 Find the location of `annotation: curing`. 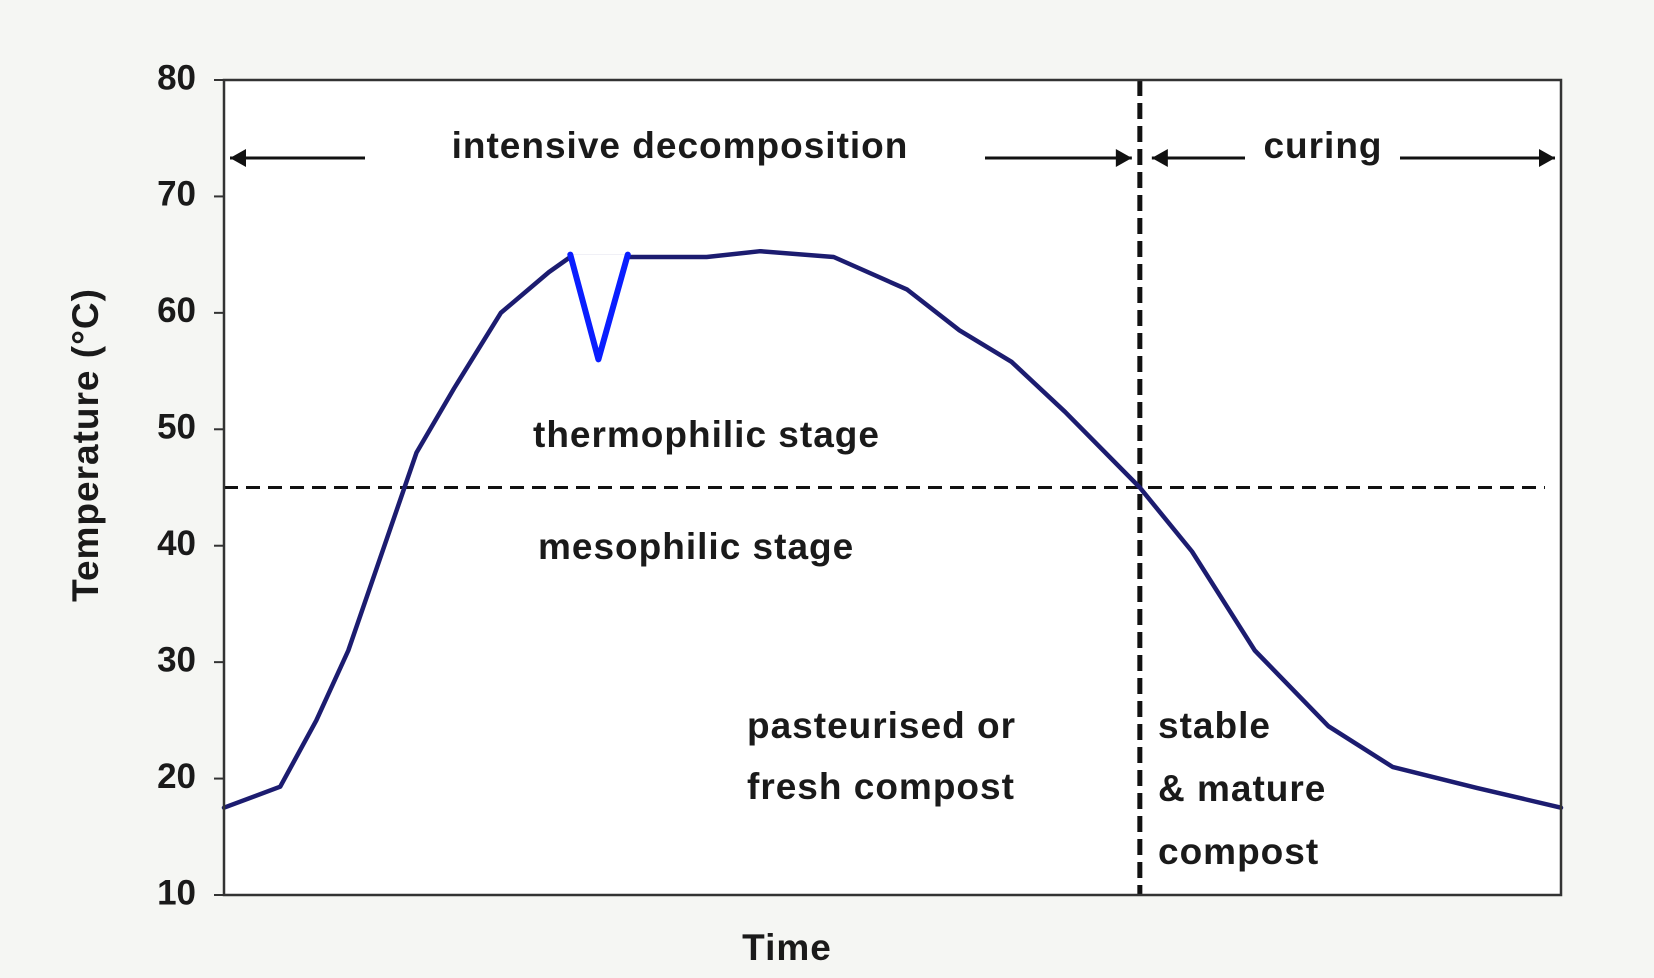

annotation: curing is located at coordinates (1322, 145).